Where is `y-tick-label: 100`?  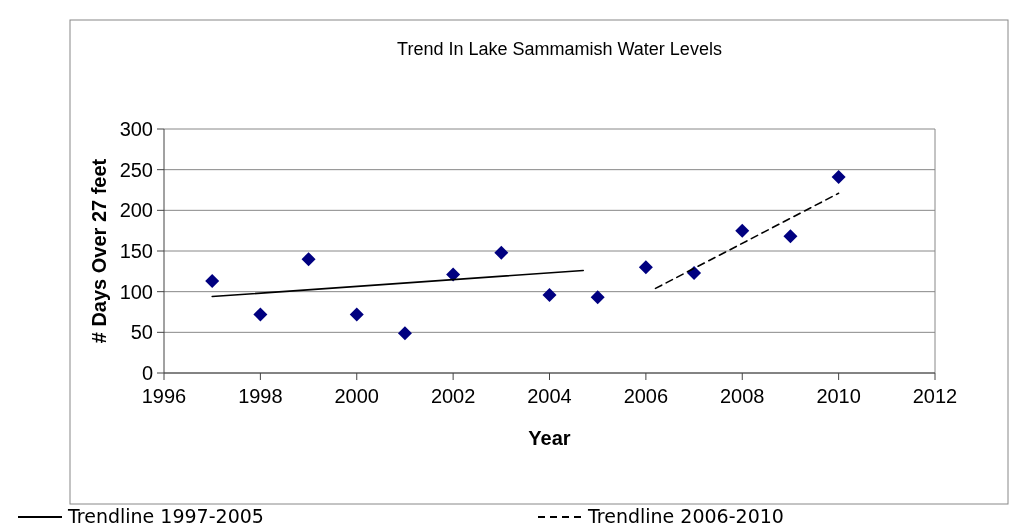 y-tick-label: 100 is located at coordinates (136, 291).